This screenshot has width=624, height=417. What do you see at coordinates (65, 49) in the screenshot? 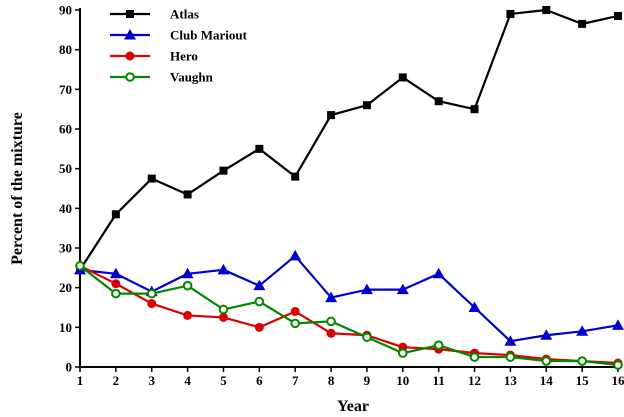
I see `y-tick-label: 80` at bounding box center [65, 49].